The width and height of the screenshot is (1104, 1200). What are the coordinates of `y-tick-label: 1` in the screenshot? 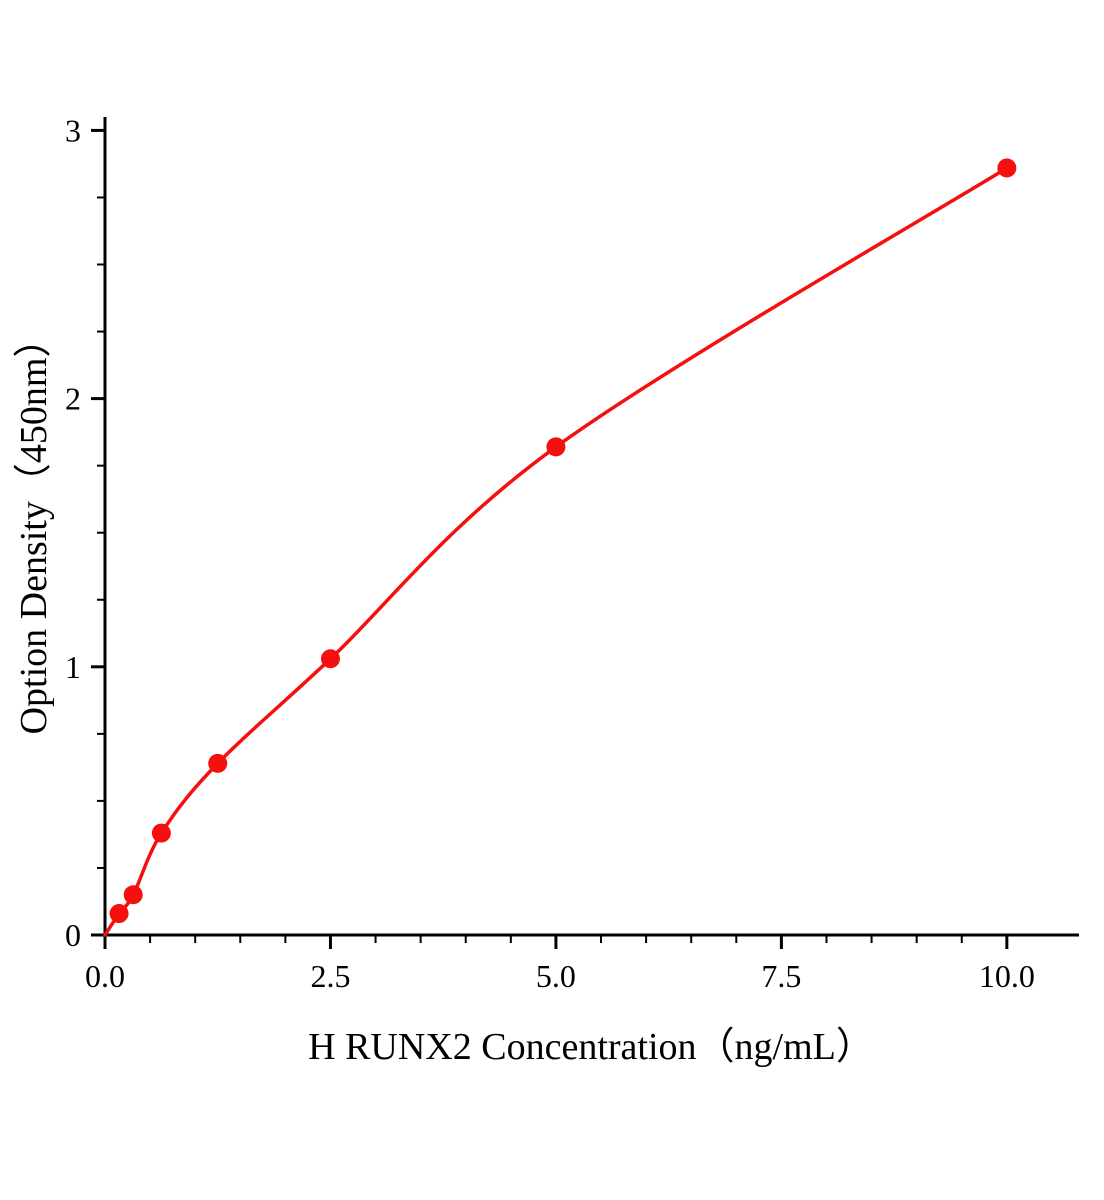 It's located at (73, 667).